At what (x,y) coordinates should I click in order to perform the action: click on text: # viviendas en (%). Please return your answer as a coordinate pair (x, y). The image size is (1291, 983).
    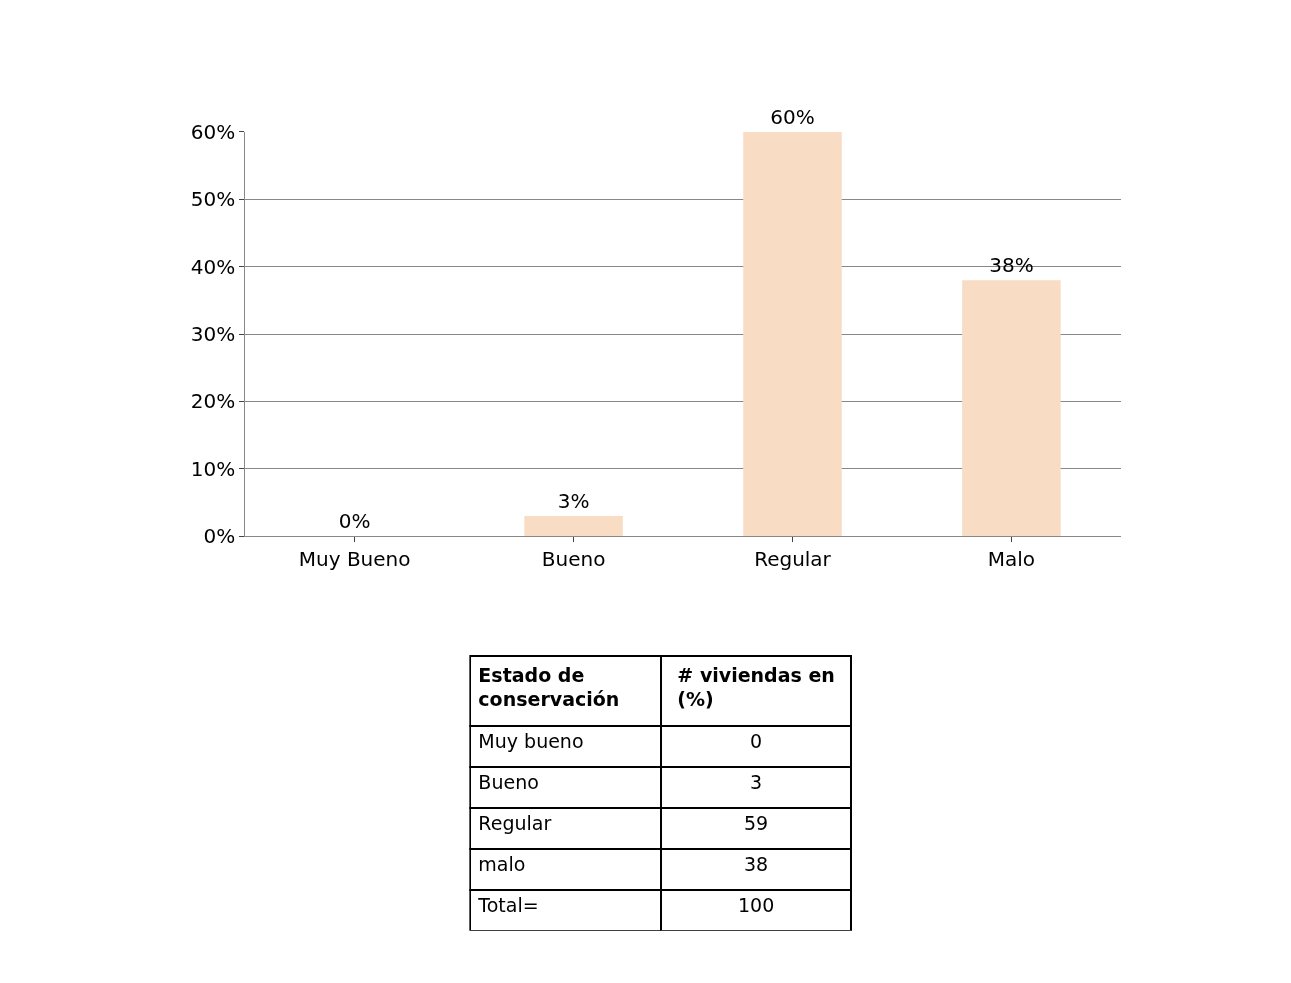
    Looking at the image, I should click on (756, 687).